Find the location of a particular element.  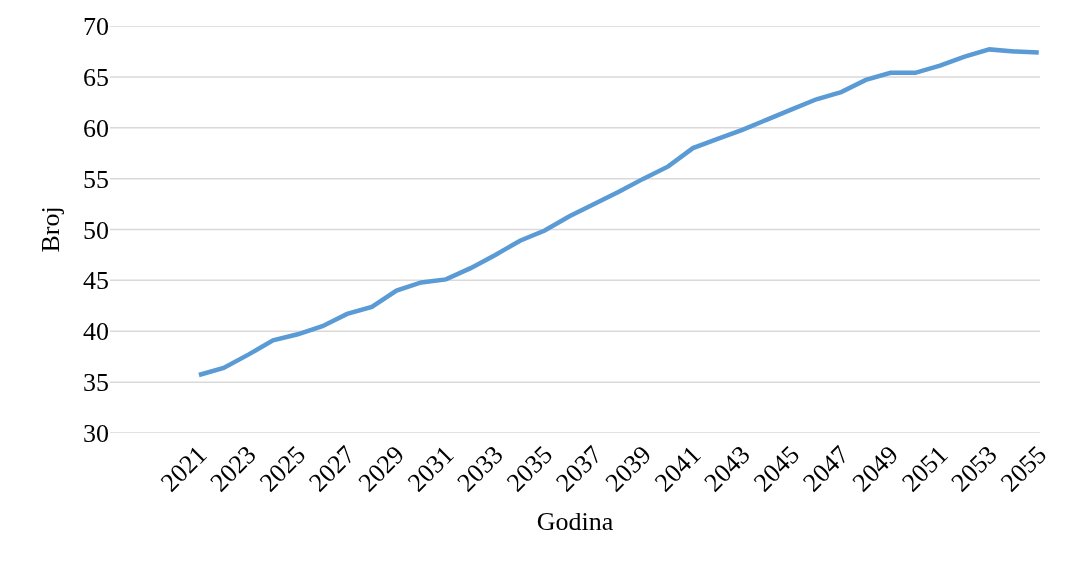

y-tick-label: 50 is located at coordinates (96, 230).